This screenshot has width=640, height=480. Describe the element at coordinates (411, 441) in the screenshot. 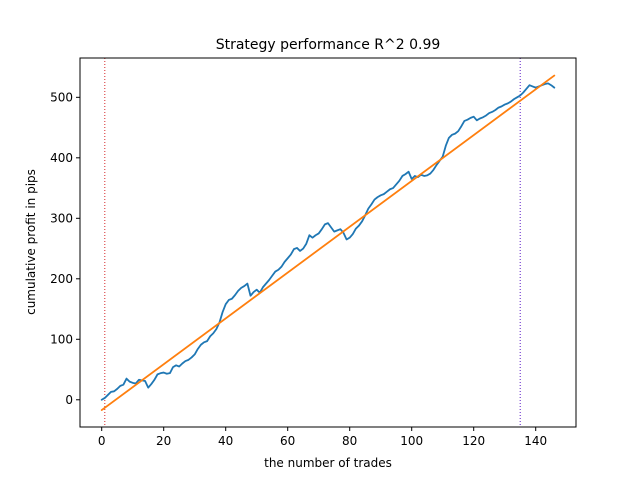

I see `x-tick-label: 100` at that location.